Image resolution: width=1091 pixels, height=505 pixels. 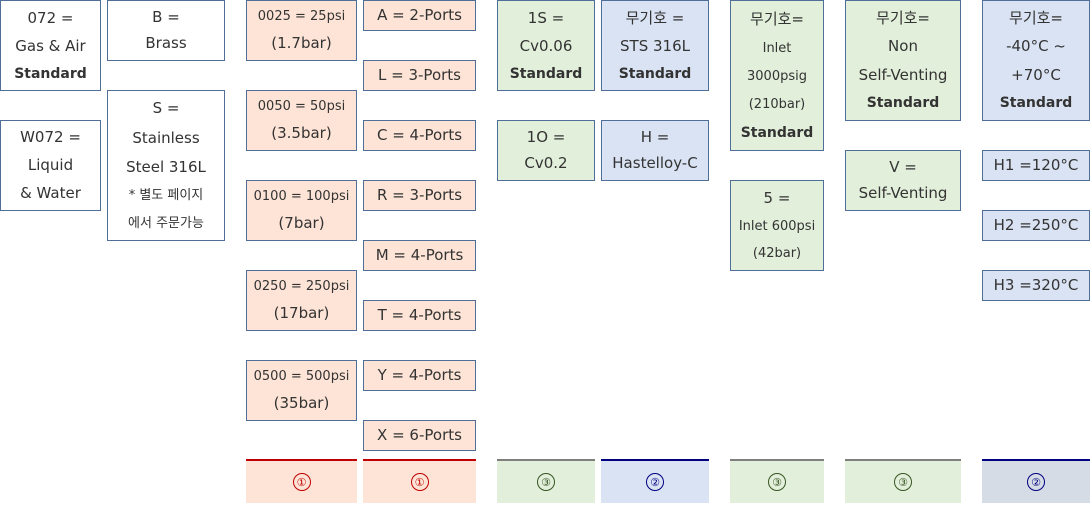 What do you see at coordinates (166, 108) in the screenshot?
I see `option-code: S =` at bounding box center [166, 108].